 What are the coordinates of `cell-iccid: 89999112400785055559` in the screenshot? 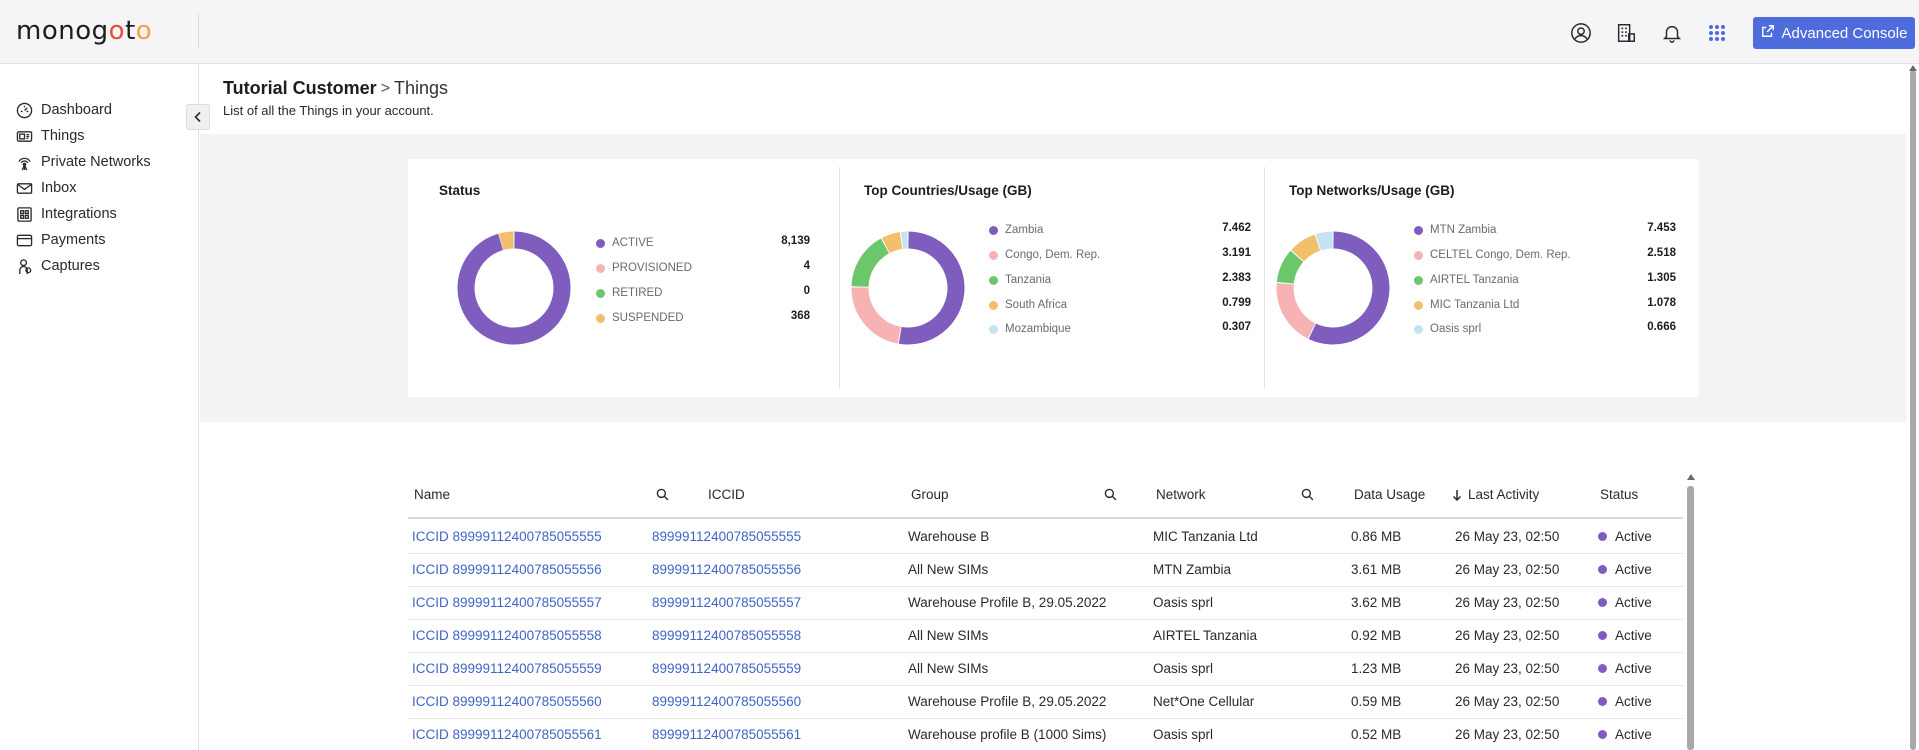 It's located at (727, 668).